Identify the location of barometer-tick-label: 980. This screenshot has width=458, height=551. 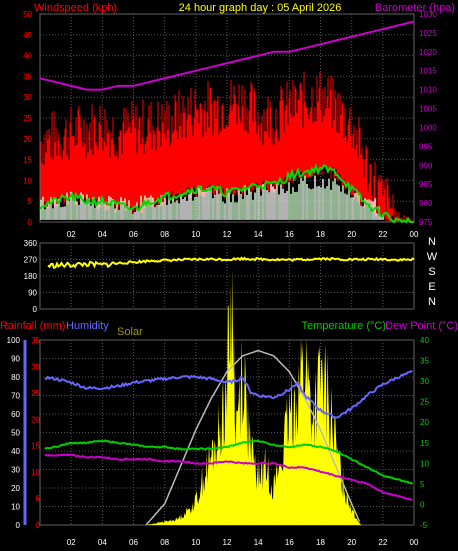
(426, 203).